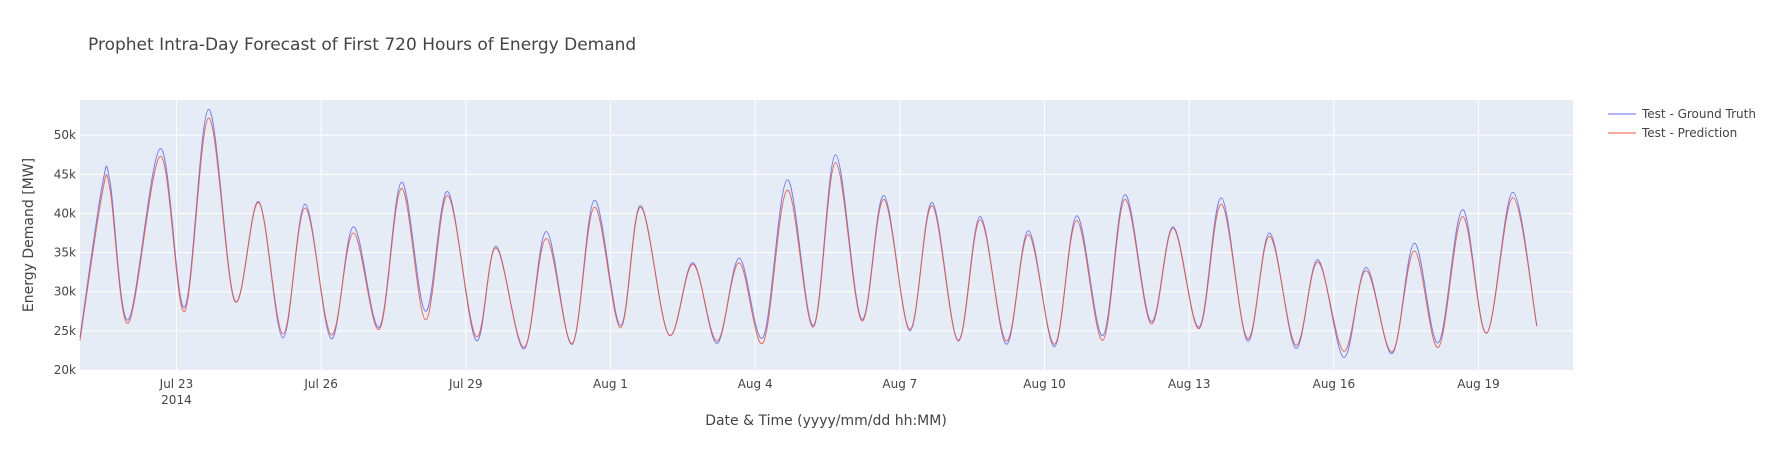  I want to click on x-tick-label: Jul 23, so click(176, 384).